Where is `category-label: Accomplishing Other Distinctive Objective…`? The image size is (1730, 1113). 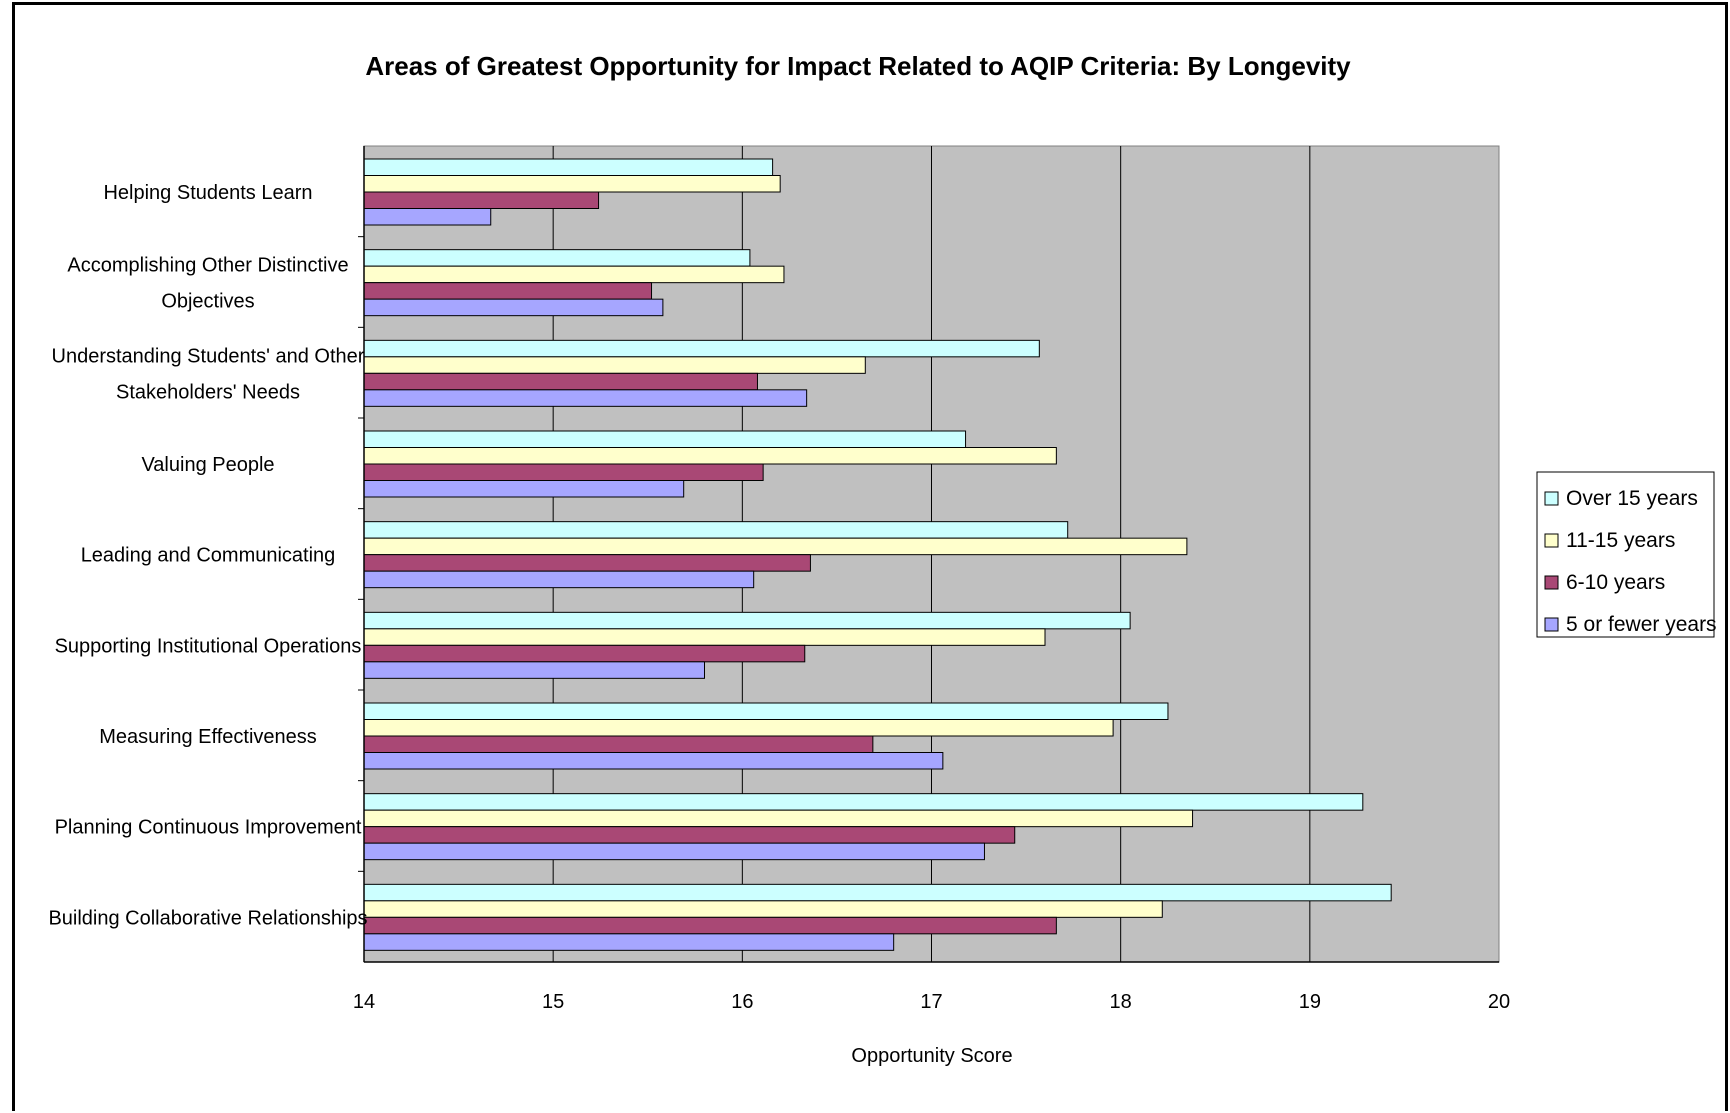
category-label: Accomplishing Other Distinctive Objective… is located at coordinates (207, 284).